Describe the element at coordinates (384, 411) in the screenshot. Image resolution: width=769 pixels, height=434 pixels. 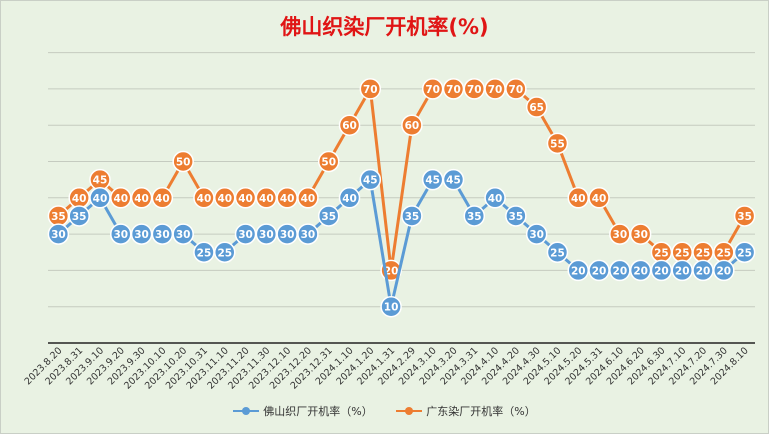
I see `legend: 佛山织厂开机率（%） 广东染厂开机率（%）` at that location.